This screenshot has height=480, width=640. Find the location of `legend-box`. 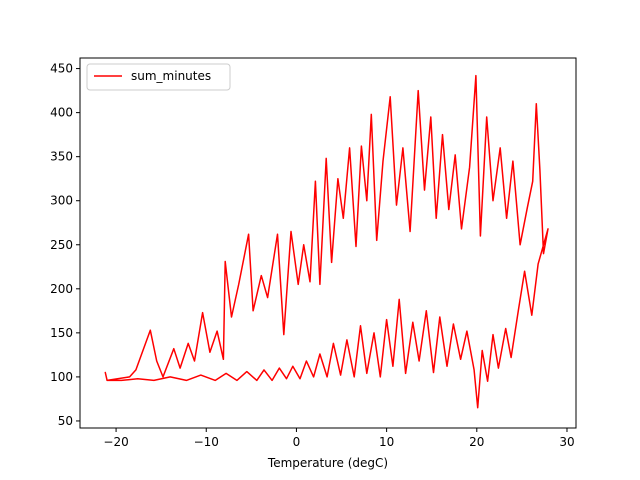

legend-box is located at coordinates (158, 77).